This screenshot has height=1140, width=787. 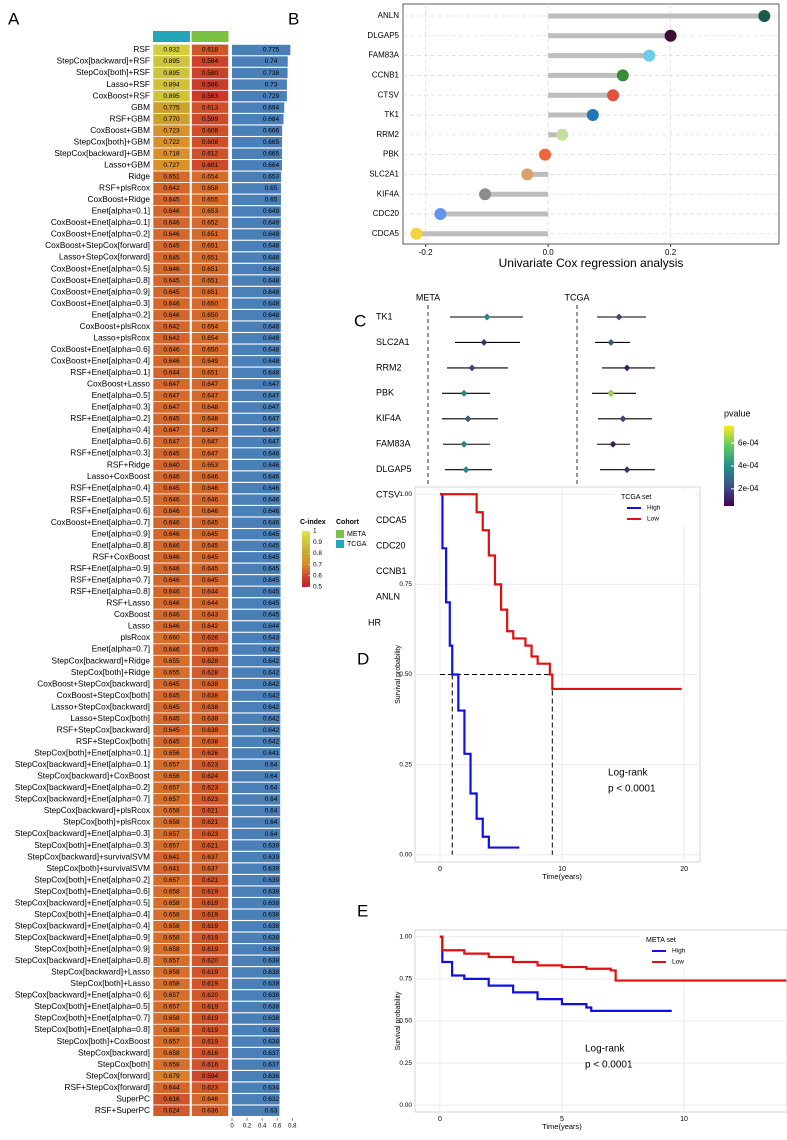 I want to click on cell-label: 0.619, so click(x=210, y=903).